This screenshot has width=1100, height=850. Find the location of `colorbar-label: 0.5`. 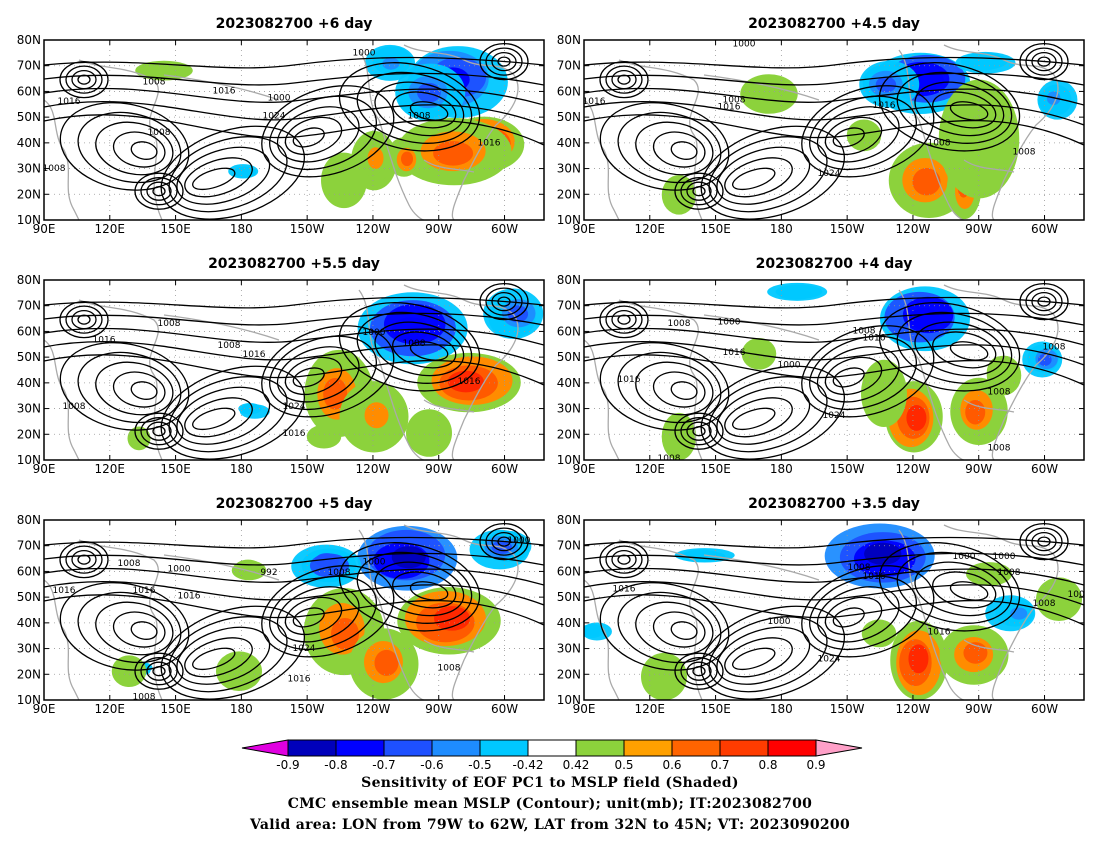

colorbar-label: 0.5 is located at coordinates (623, 765).